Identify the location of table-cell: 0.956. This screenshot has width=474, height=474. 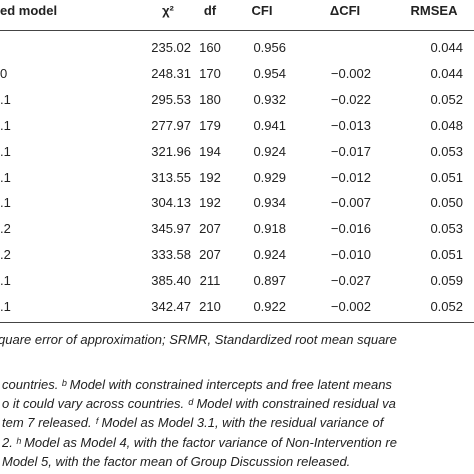
(269, 47).